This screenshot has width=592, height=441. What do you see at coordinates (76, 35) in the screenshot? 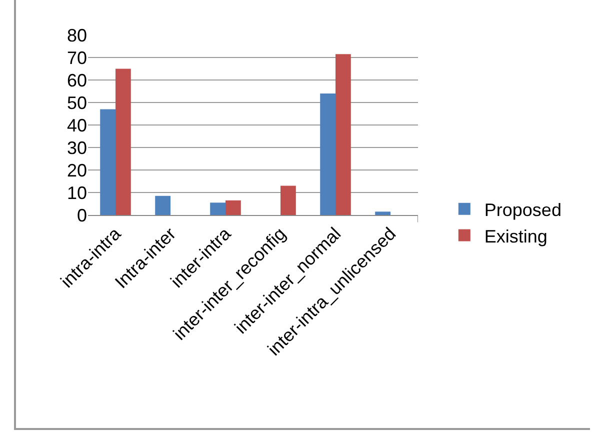
I see `y-tick-label: 80` at bounding box center [76, 35].